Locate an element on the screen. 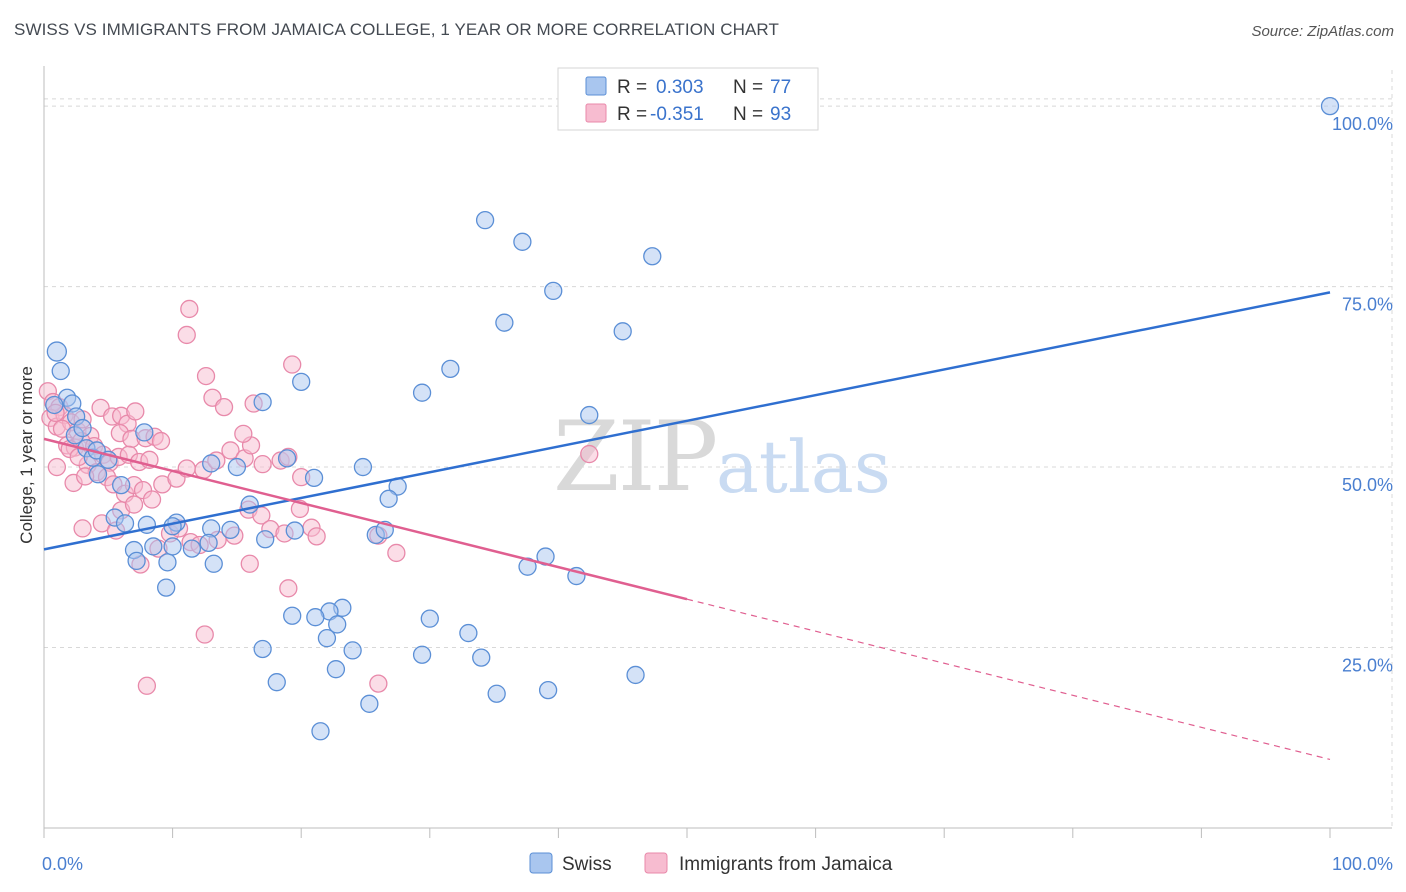 Image resolution: width=1406 pixels, height=892 pixels. legend-r-value-jamaica: -0.351 is located at coordinates (677, 114).